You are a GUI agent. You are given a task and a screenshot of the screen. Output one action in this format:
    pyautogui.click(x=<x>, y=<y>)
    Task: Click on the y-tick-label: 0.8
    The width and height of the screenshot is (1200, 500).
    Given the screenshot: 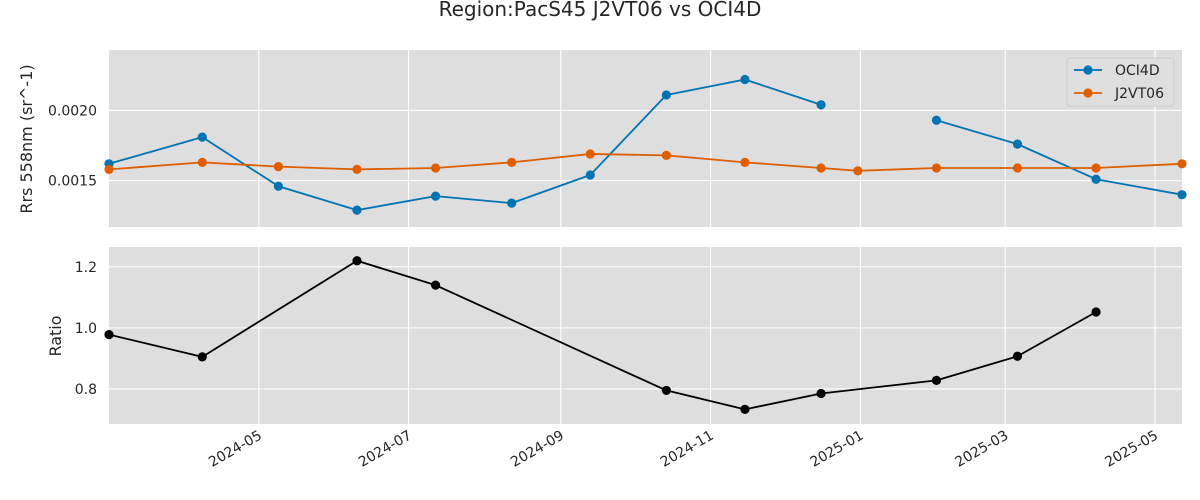 What is the action you would take?
    pyautogui.click(x=86, y=390)
    